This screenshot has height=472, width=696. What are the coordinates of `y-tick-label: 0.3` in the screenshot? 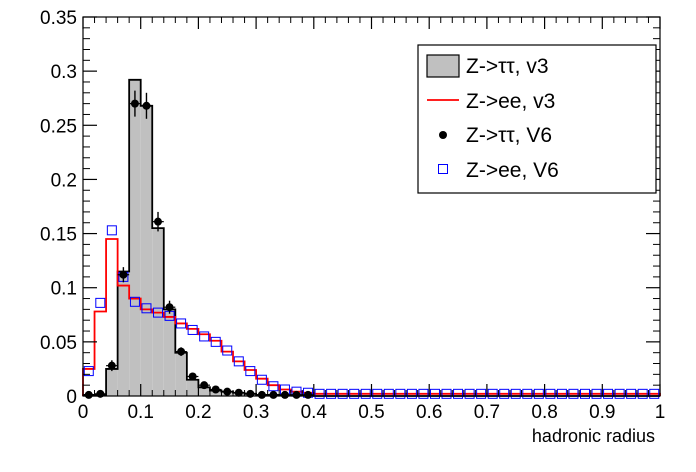 It's located at (64, 72).